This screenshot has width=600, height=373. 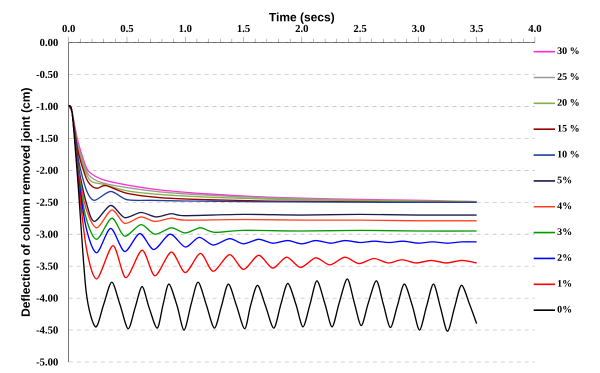 What do you see at coordinates (418, 28) in the screenshot?
I see `x-tick-label: 3.0` at bounding box center [418, 28].